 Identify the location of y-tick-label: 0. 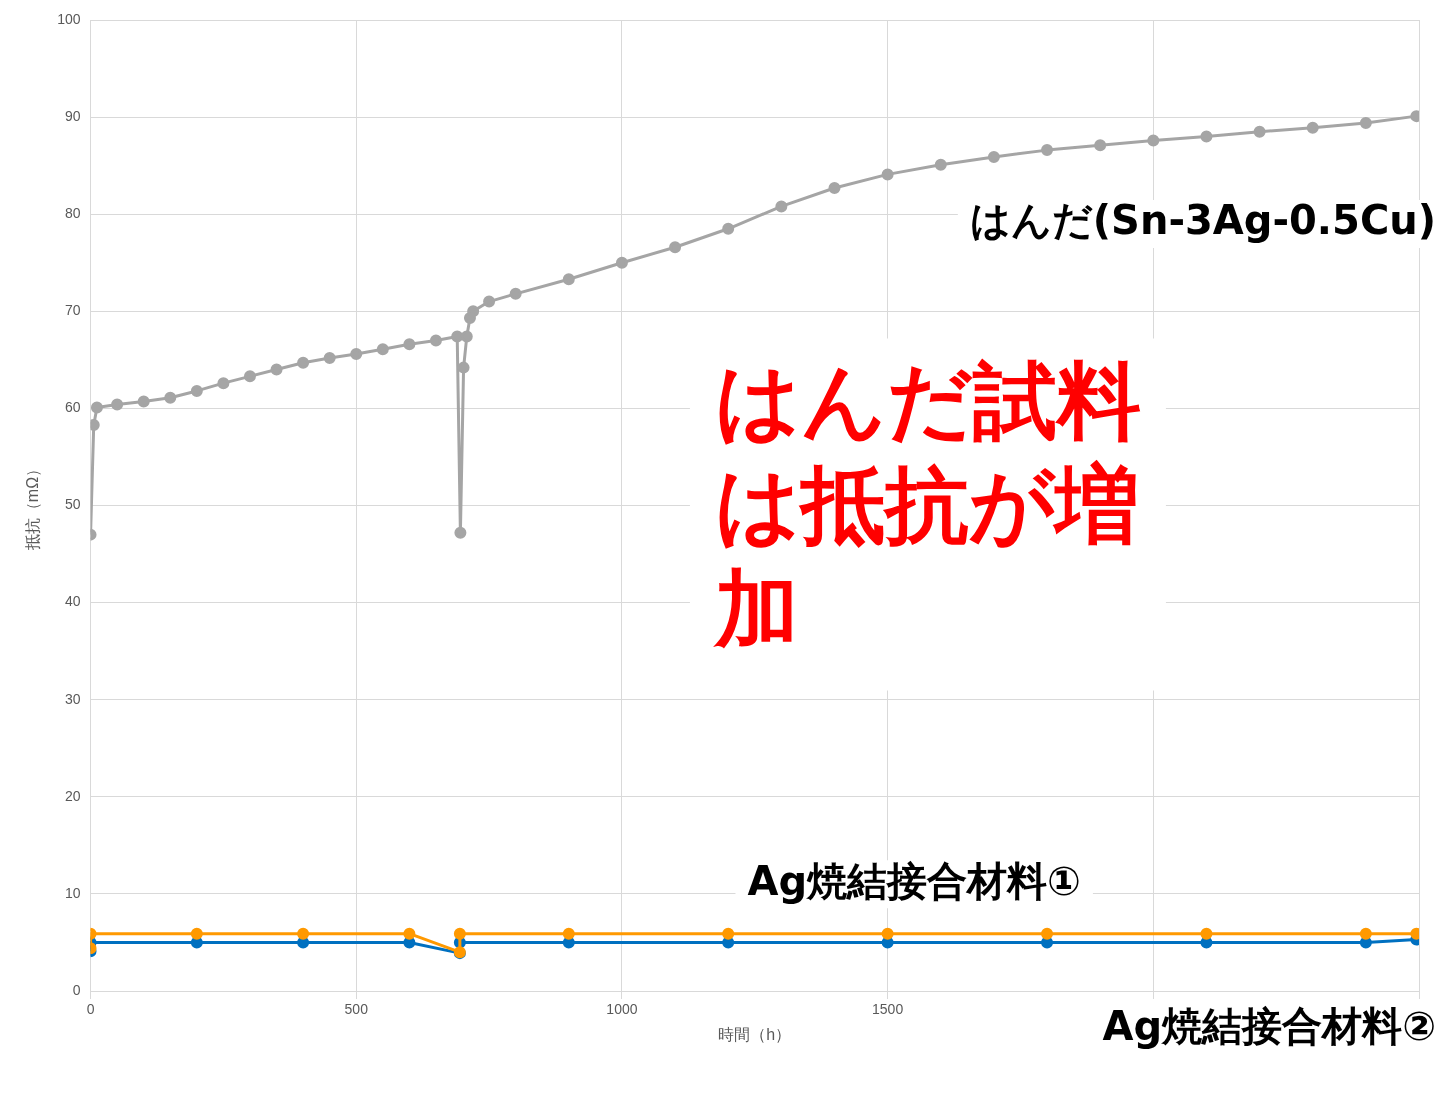
(76, 989).